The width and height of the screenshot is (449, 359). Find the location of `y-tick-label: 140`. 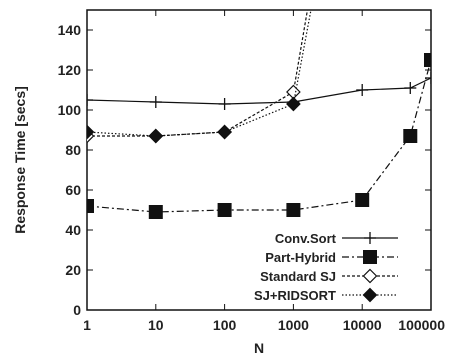

y-tick-label: 140 is located at coordinates (70, 30).